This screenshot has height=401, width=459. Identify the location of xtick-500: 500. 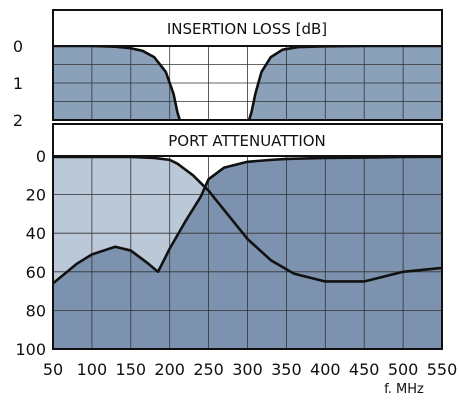
(403, 369).